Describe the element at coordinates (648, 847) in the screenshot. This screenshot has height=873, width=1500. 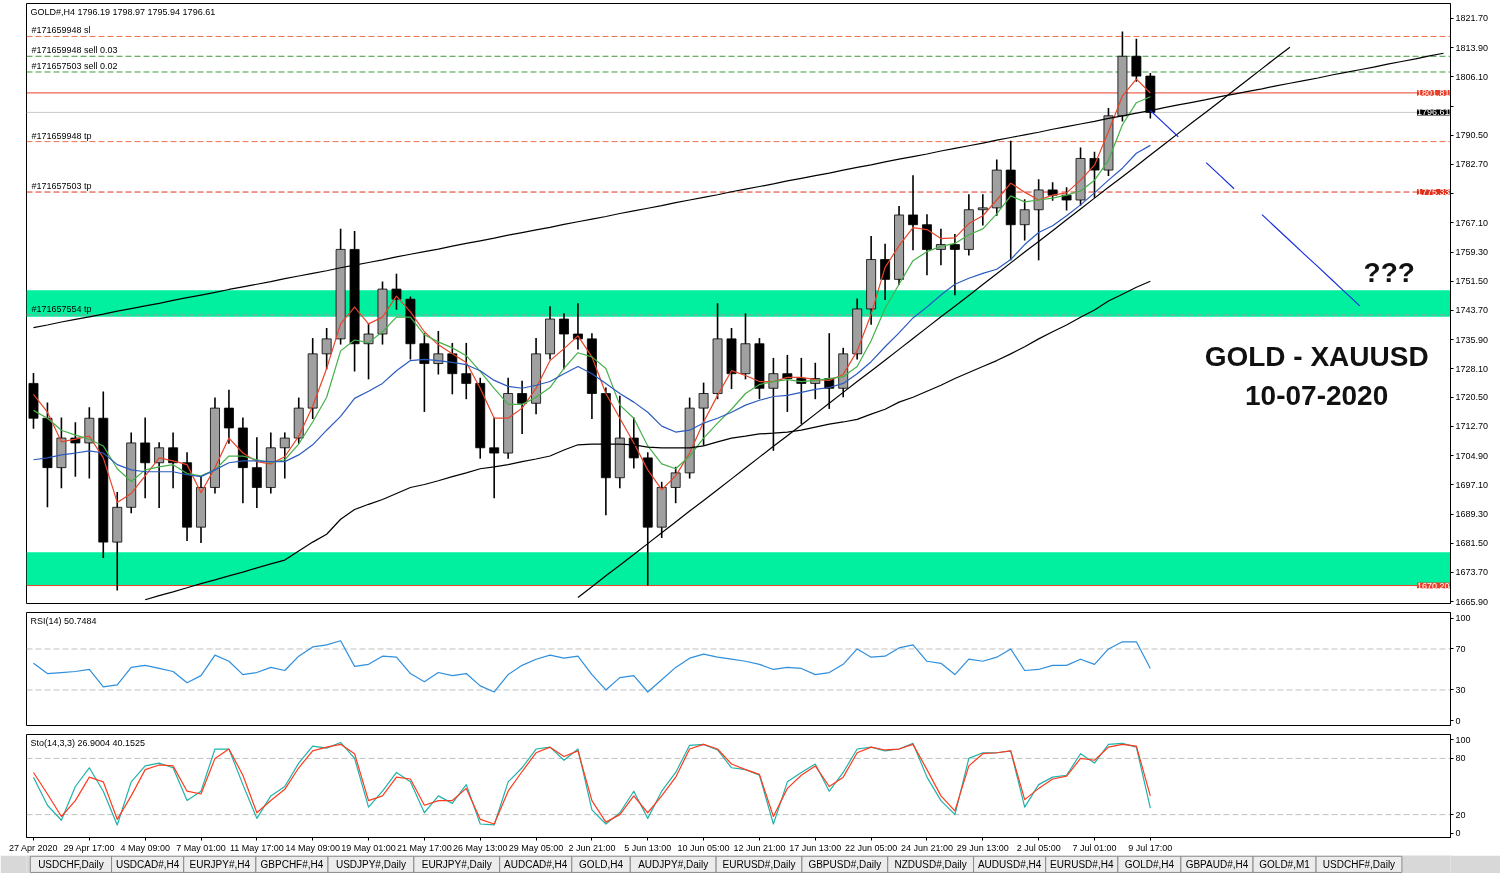
I see `x-tick-label: 5 Jun 13:00` at that location.